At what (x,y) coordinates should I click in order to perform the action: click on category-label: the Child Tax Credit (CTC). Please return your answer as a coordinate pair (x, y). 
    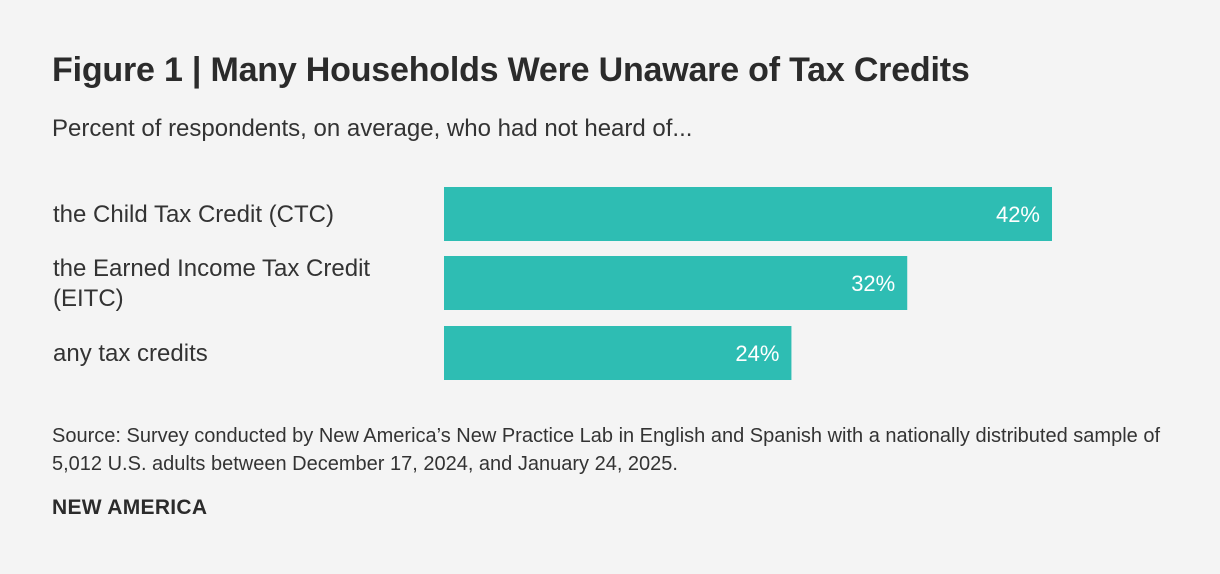
    Looking at the image, I should click on (193, 214).